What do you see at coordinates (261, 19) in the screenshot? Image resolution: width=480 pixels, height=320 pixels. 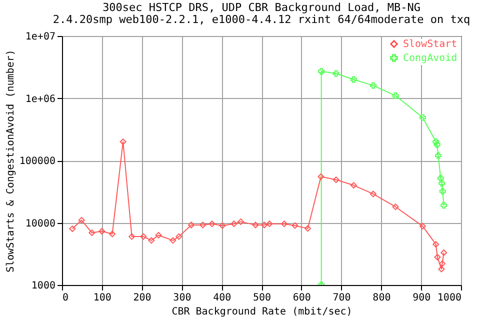 I see `chart-subtitle: 2.4.20smp web100-2.2.1, e1000-4.4.12 rxint 64/64moderate on txq` at bounding box center [261, 19].